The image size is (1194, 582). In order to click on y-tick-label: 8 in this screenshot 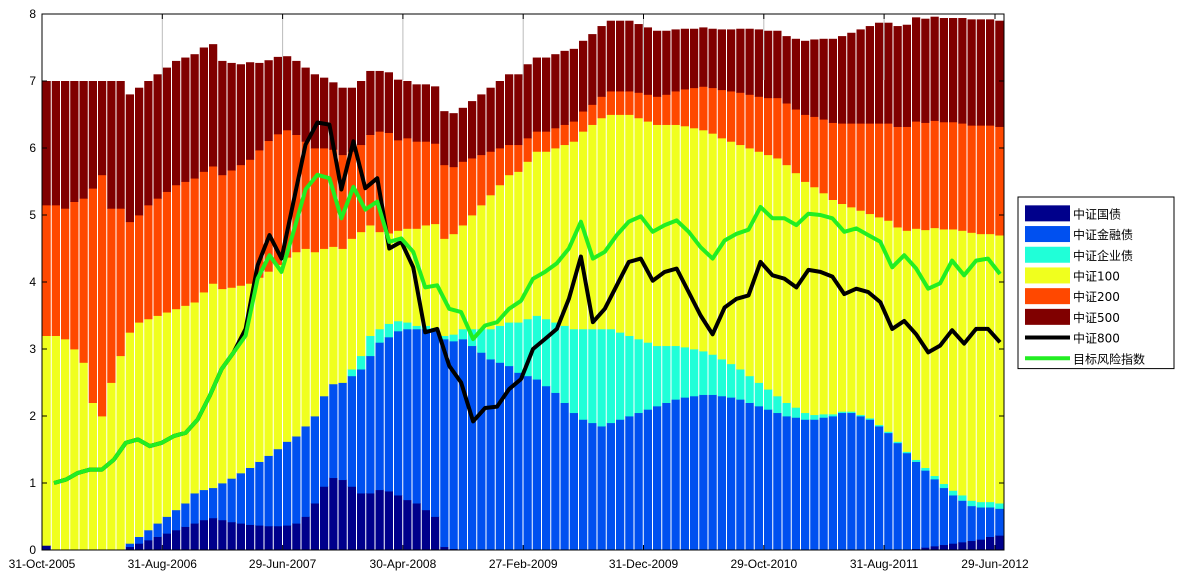, I will do `click(32, 14)`.